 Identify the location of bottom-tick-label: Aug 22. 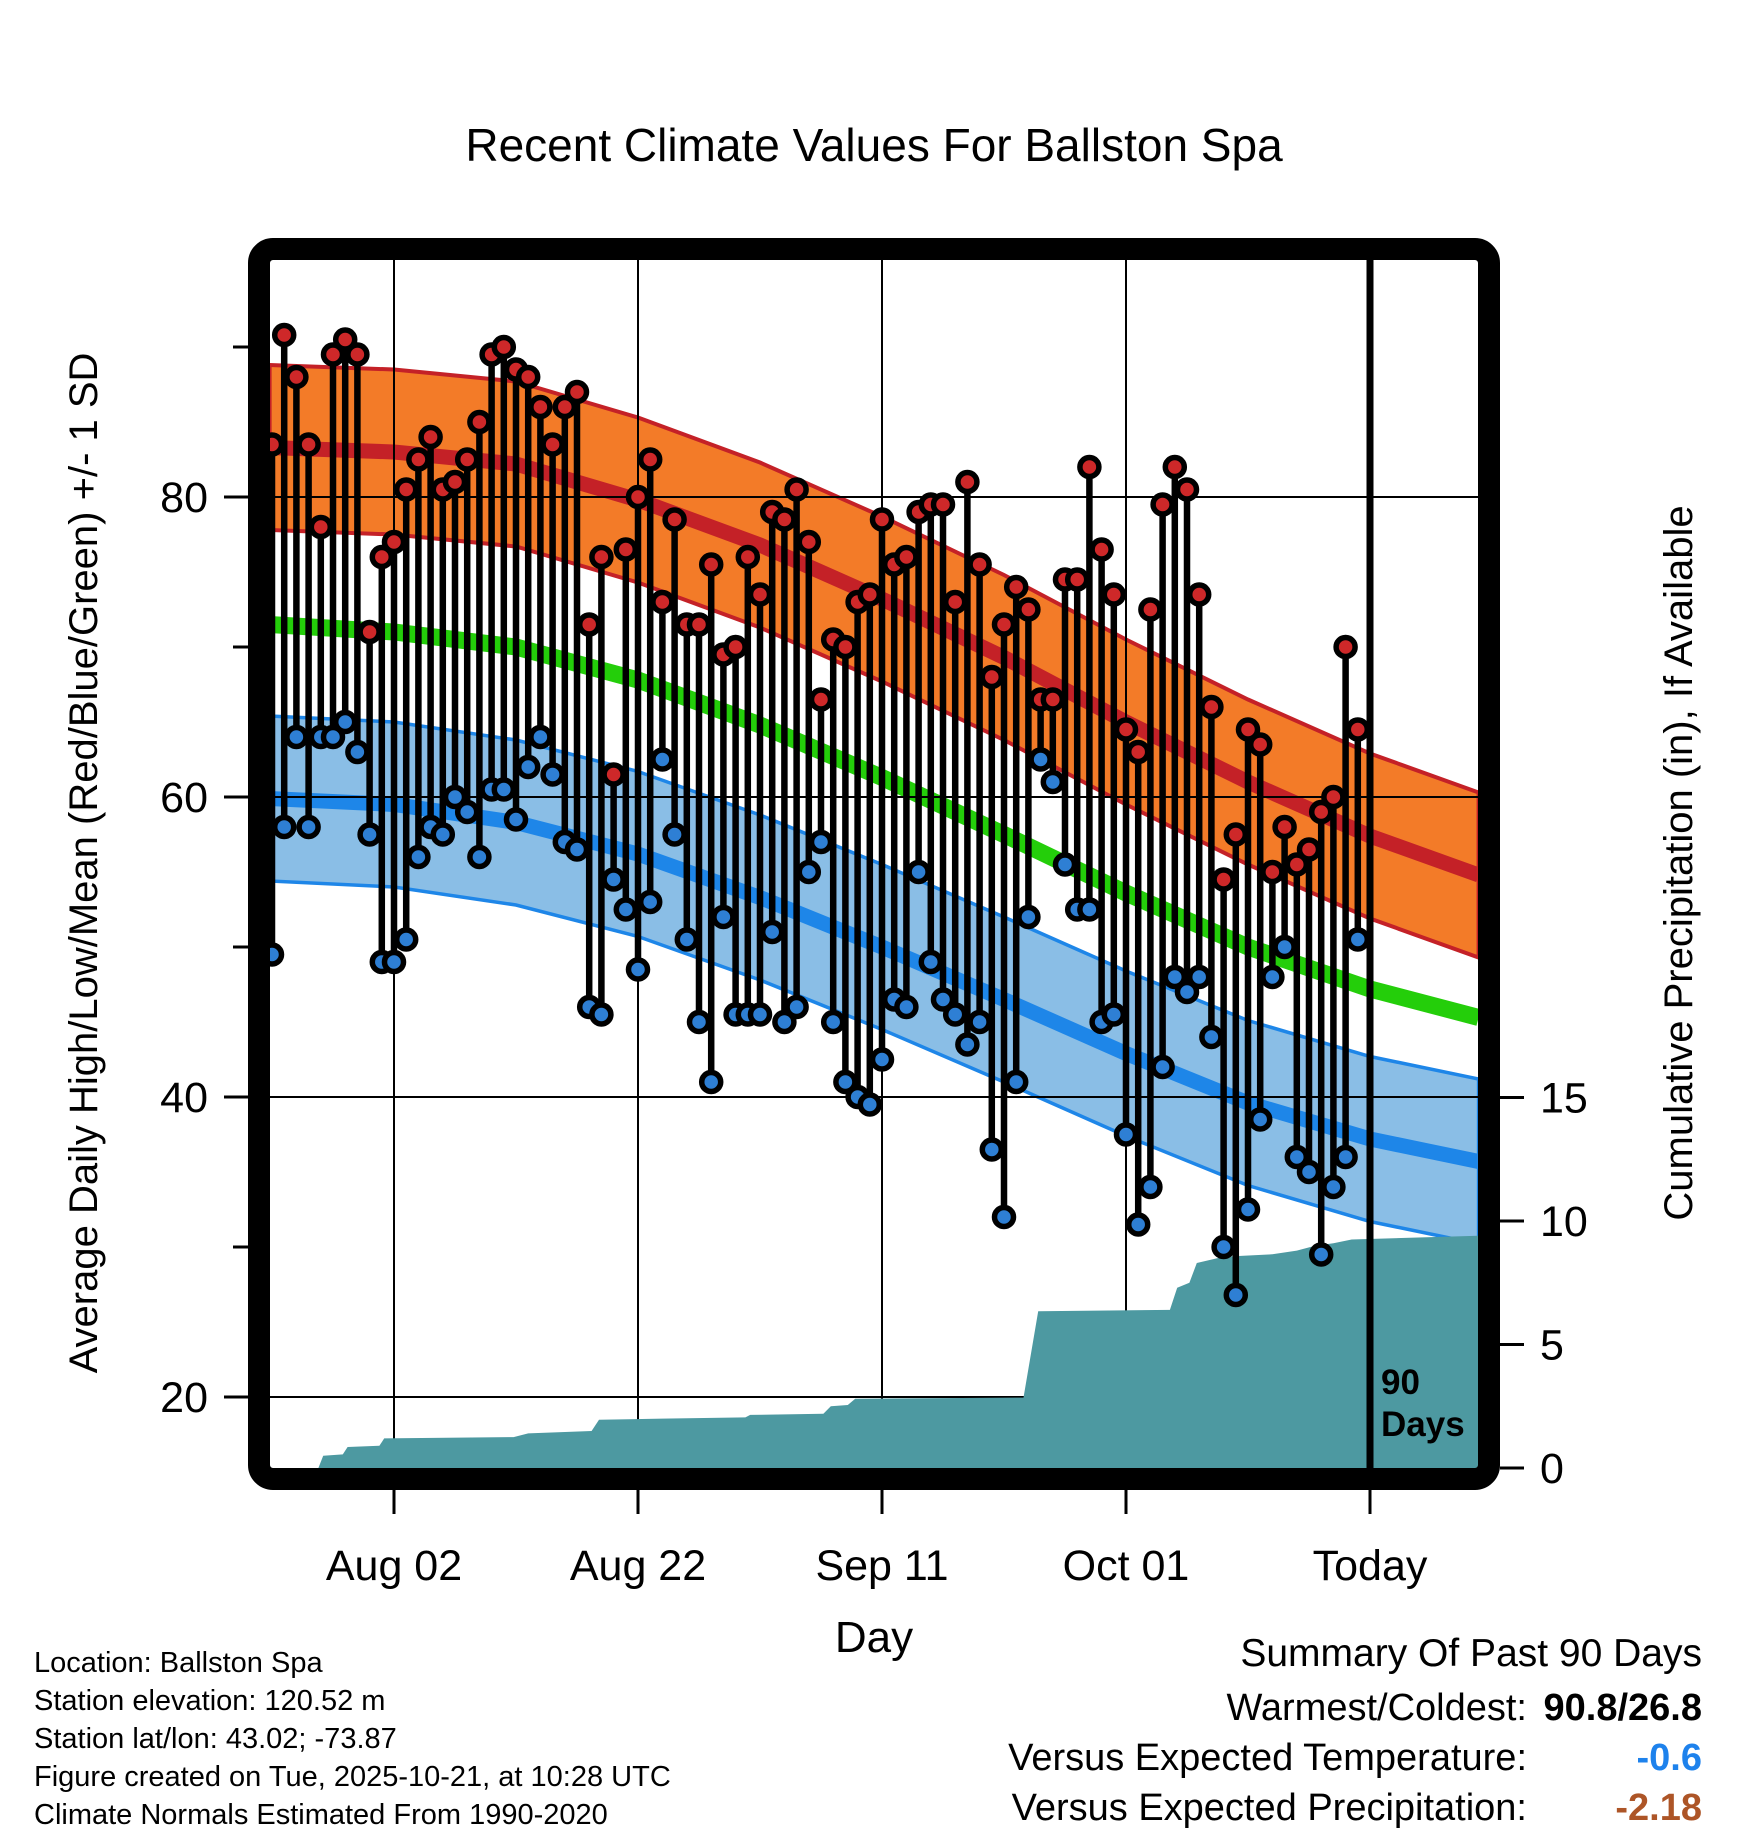
(638, 1566).